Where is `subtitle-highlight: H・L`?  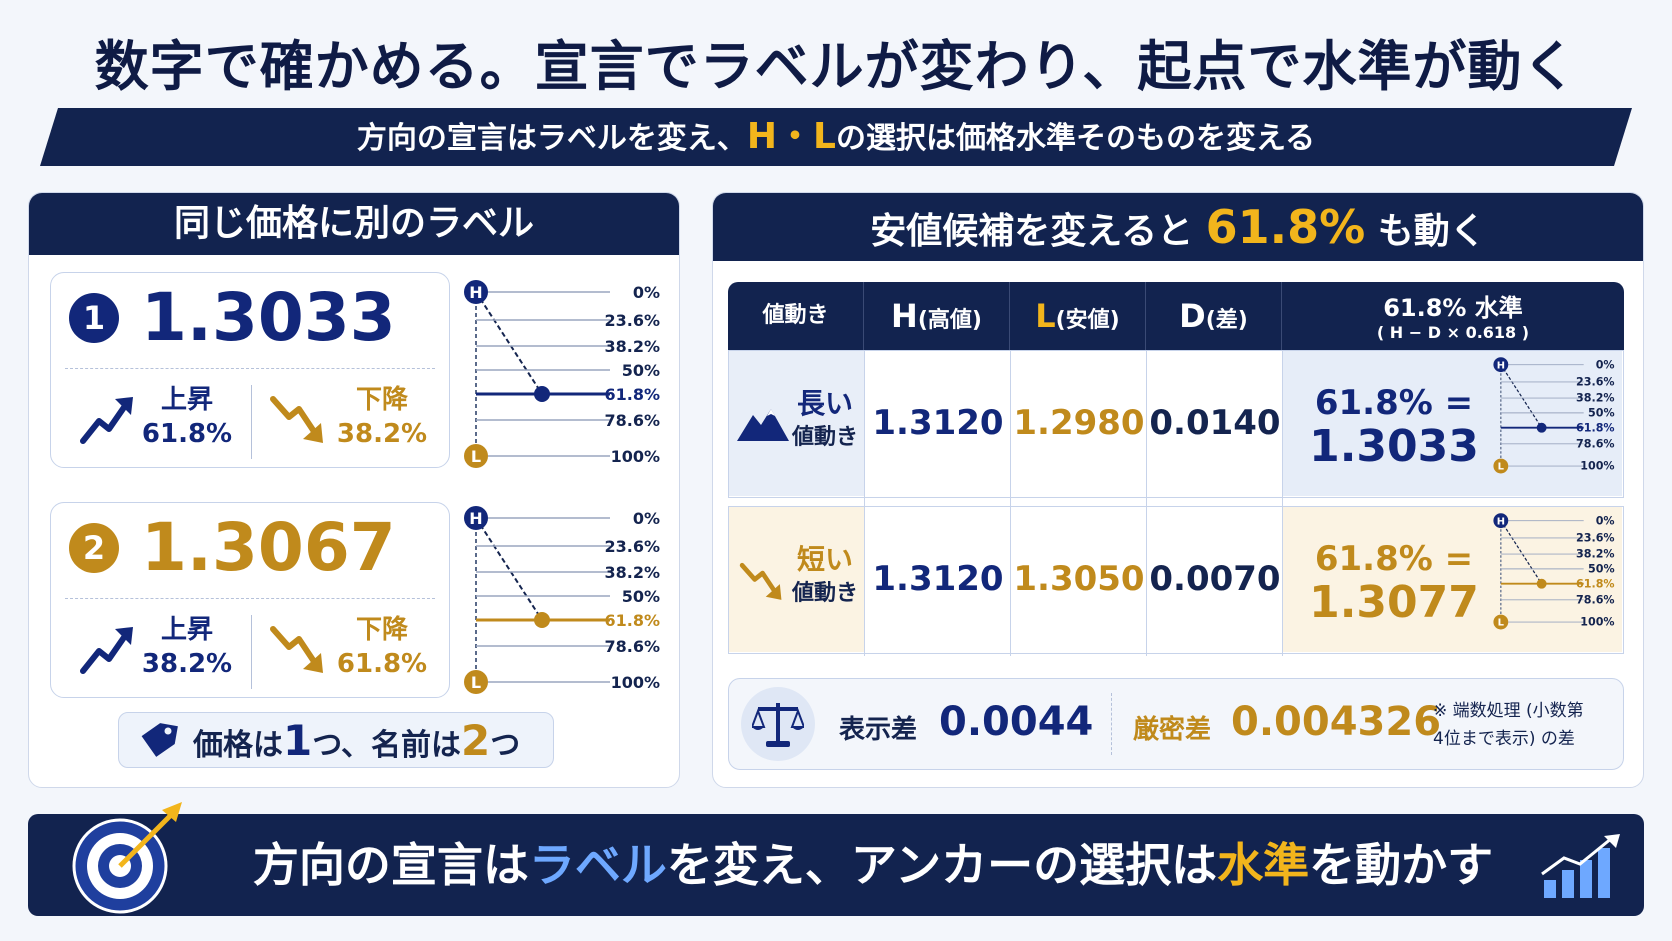
subtitle-highlight: H・L is located at coordinates (791, 136).